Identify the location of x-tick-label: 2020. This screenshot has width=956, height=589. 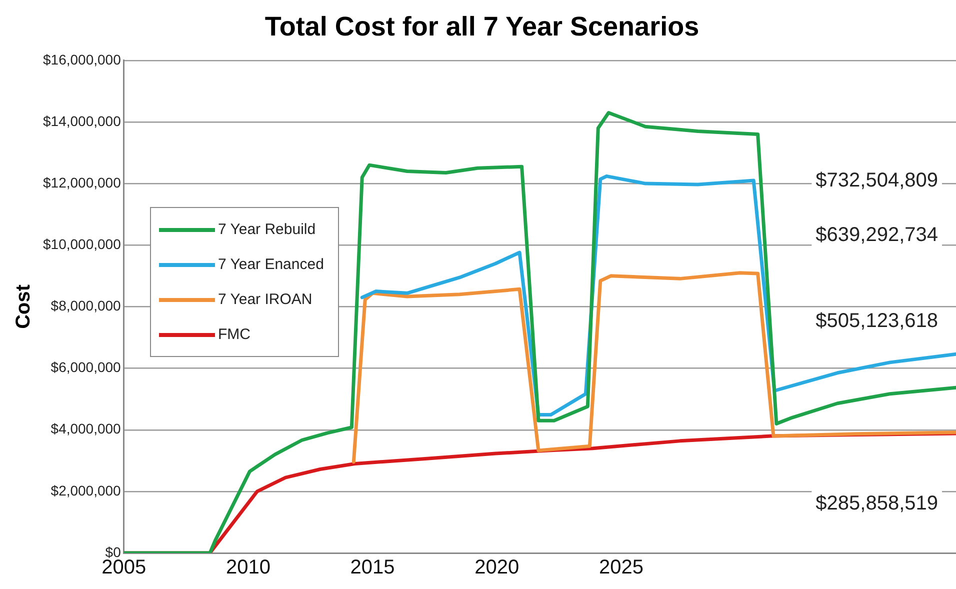
(497, 567).